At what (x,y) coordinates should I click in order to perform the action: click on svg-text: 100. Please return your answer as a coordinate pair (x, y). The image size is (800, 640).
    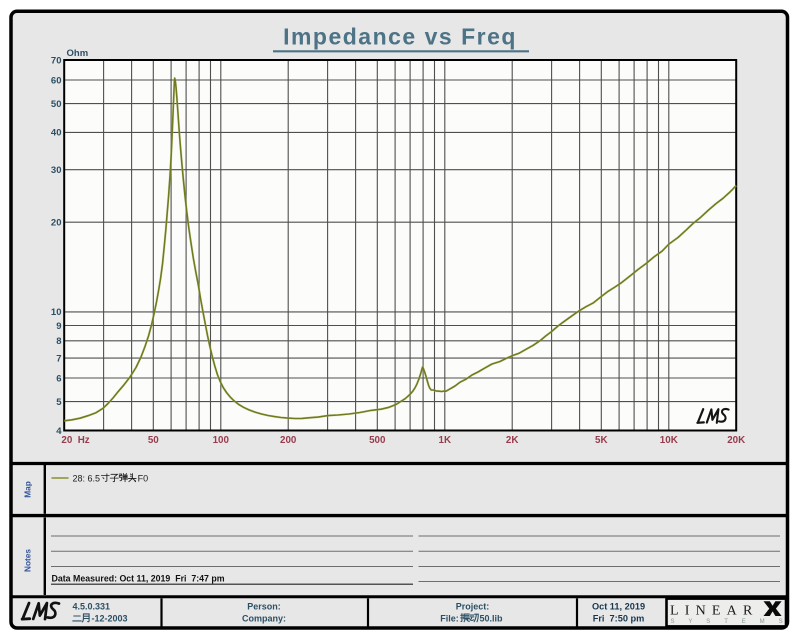
    Looking at the image, I should click on (221, 440).